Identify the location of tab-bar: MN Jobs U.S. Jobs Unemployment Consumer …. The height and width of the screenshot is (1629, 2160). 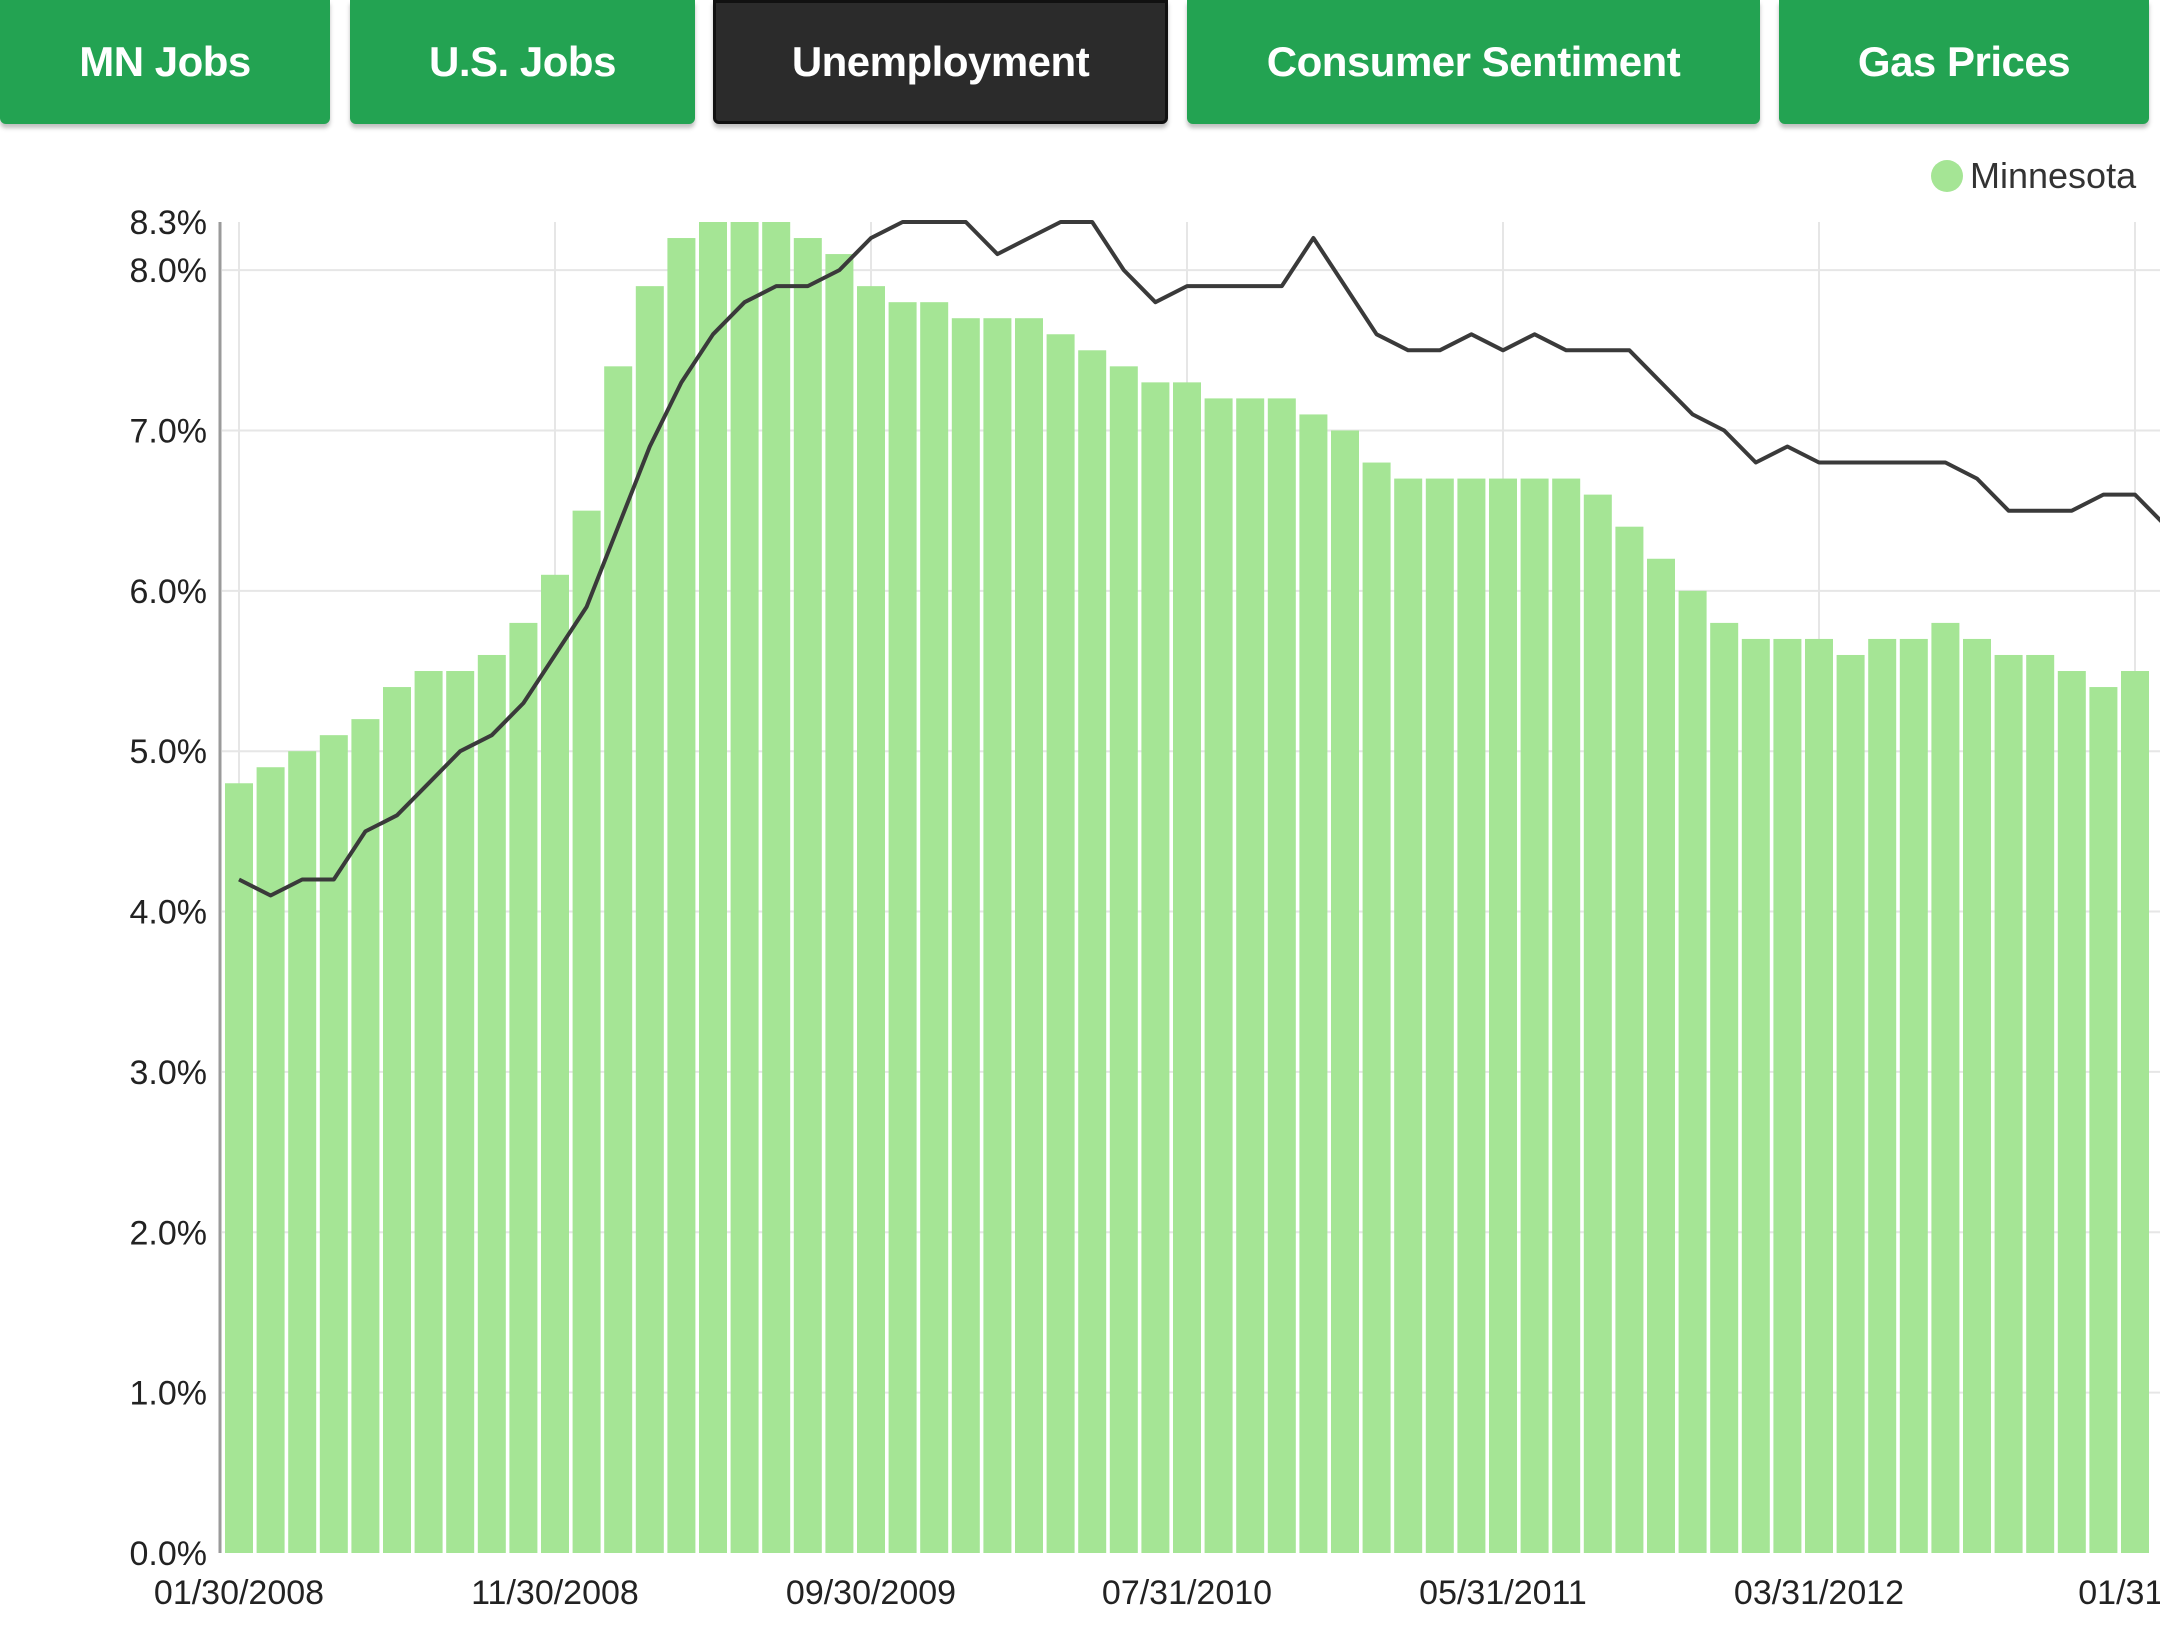
(1080, 65).